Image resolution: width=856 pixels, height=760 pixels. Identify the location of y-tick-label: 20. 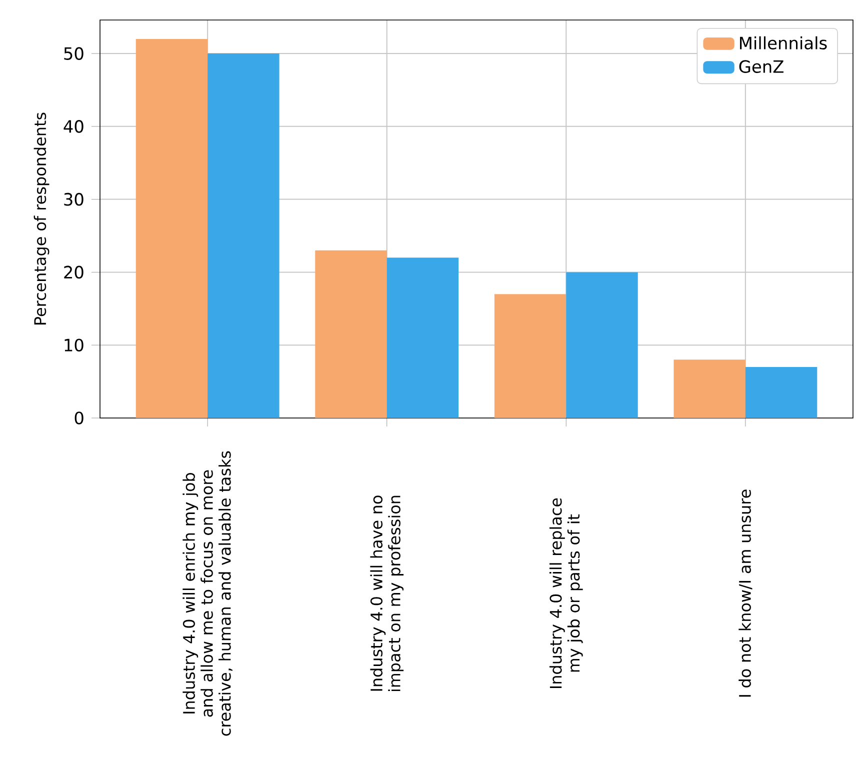
(74, 272).